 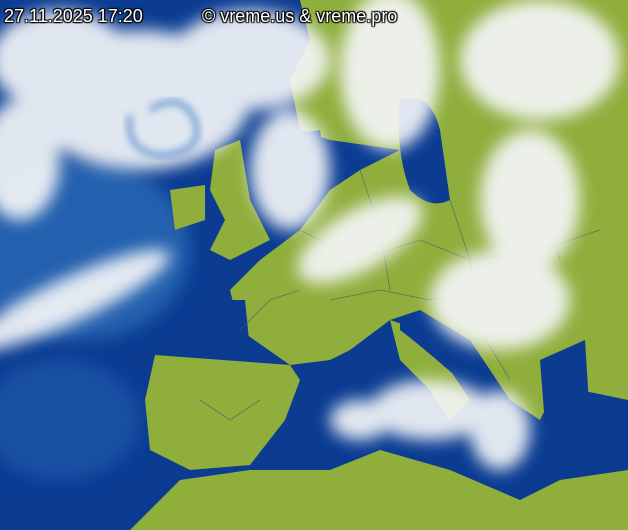 What do you see at coordinates (73, 16) in the screenshot?
I see `timestamp: 27.11.2025 17:20` at bounding box center [73, 16].